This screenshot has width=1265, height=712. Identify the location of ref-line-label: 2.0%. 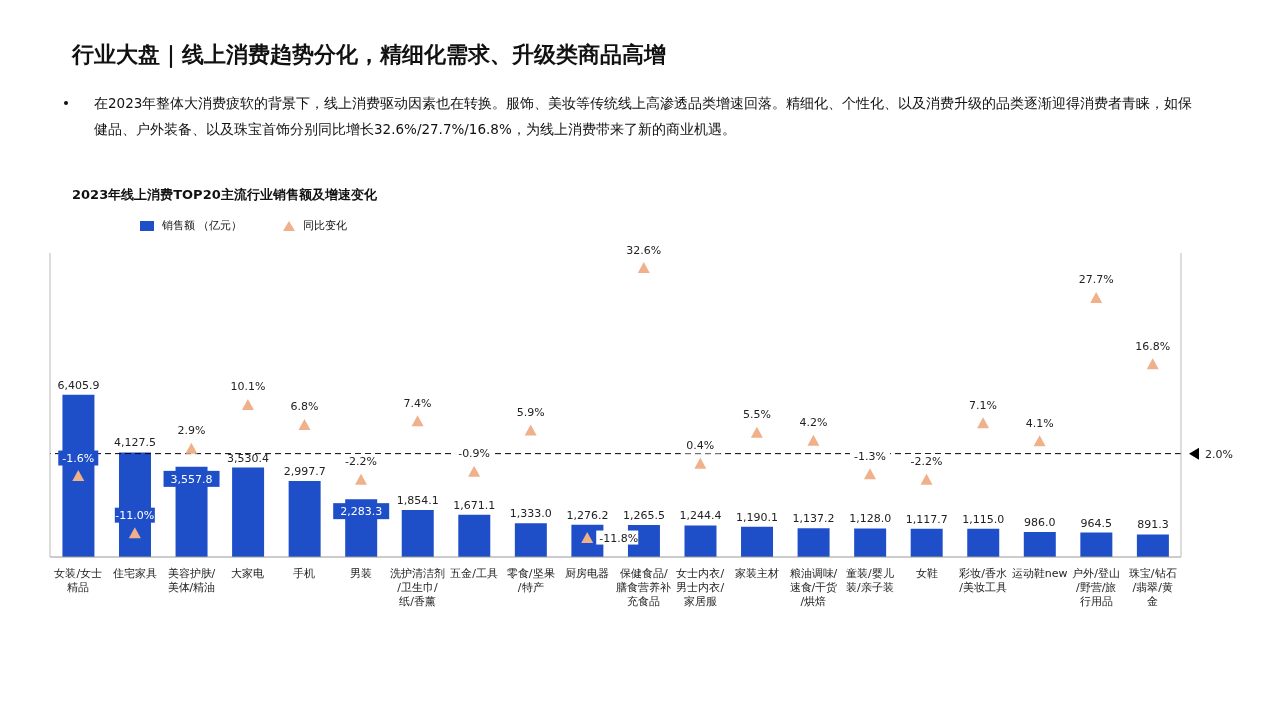
(1219, 454).